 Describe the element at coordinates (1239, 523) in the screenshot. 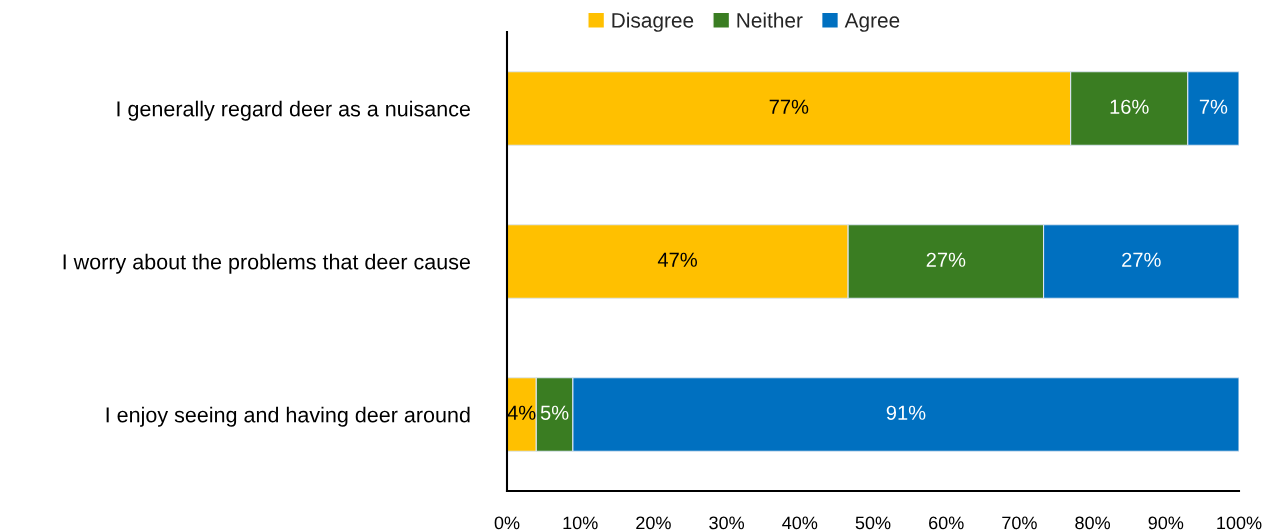

I see `x-tick-label: 100%` at that location.